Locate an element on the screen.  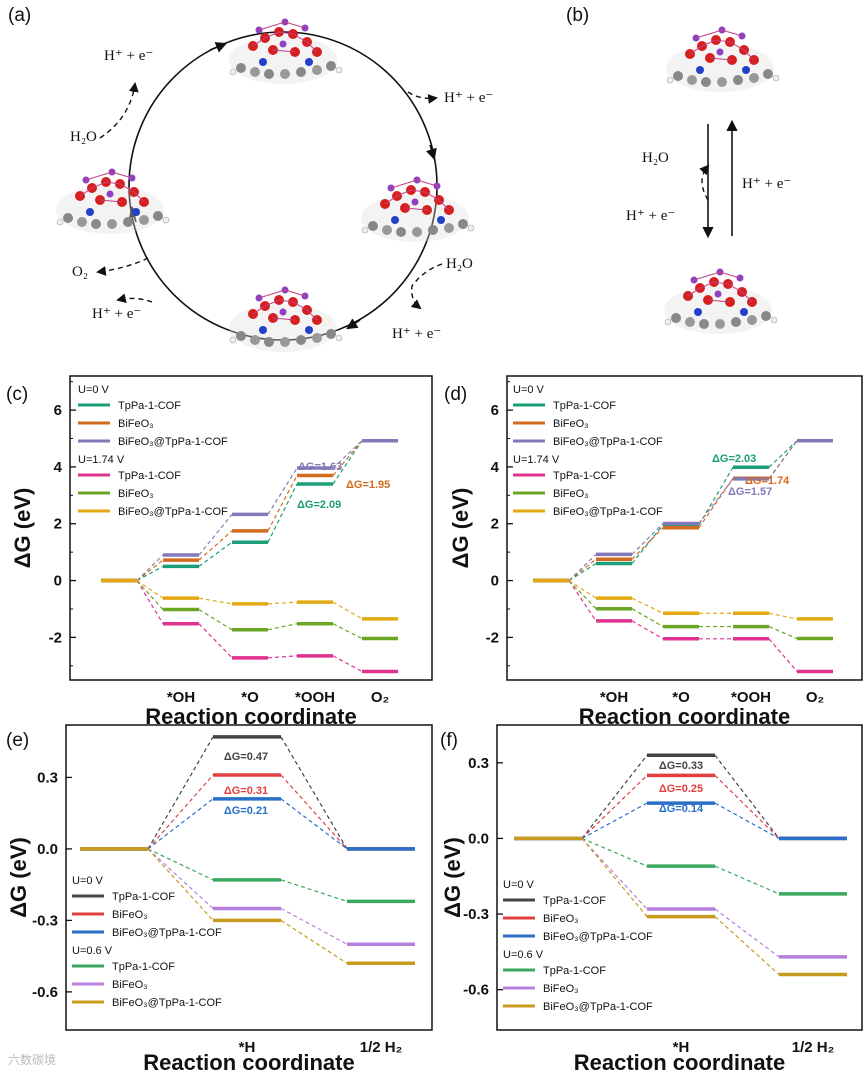
panel-label-d: (d) is located at coordinates (455, 394).